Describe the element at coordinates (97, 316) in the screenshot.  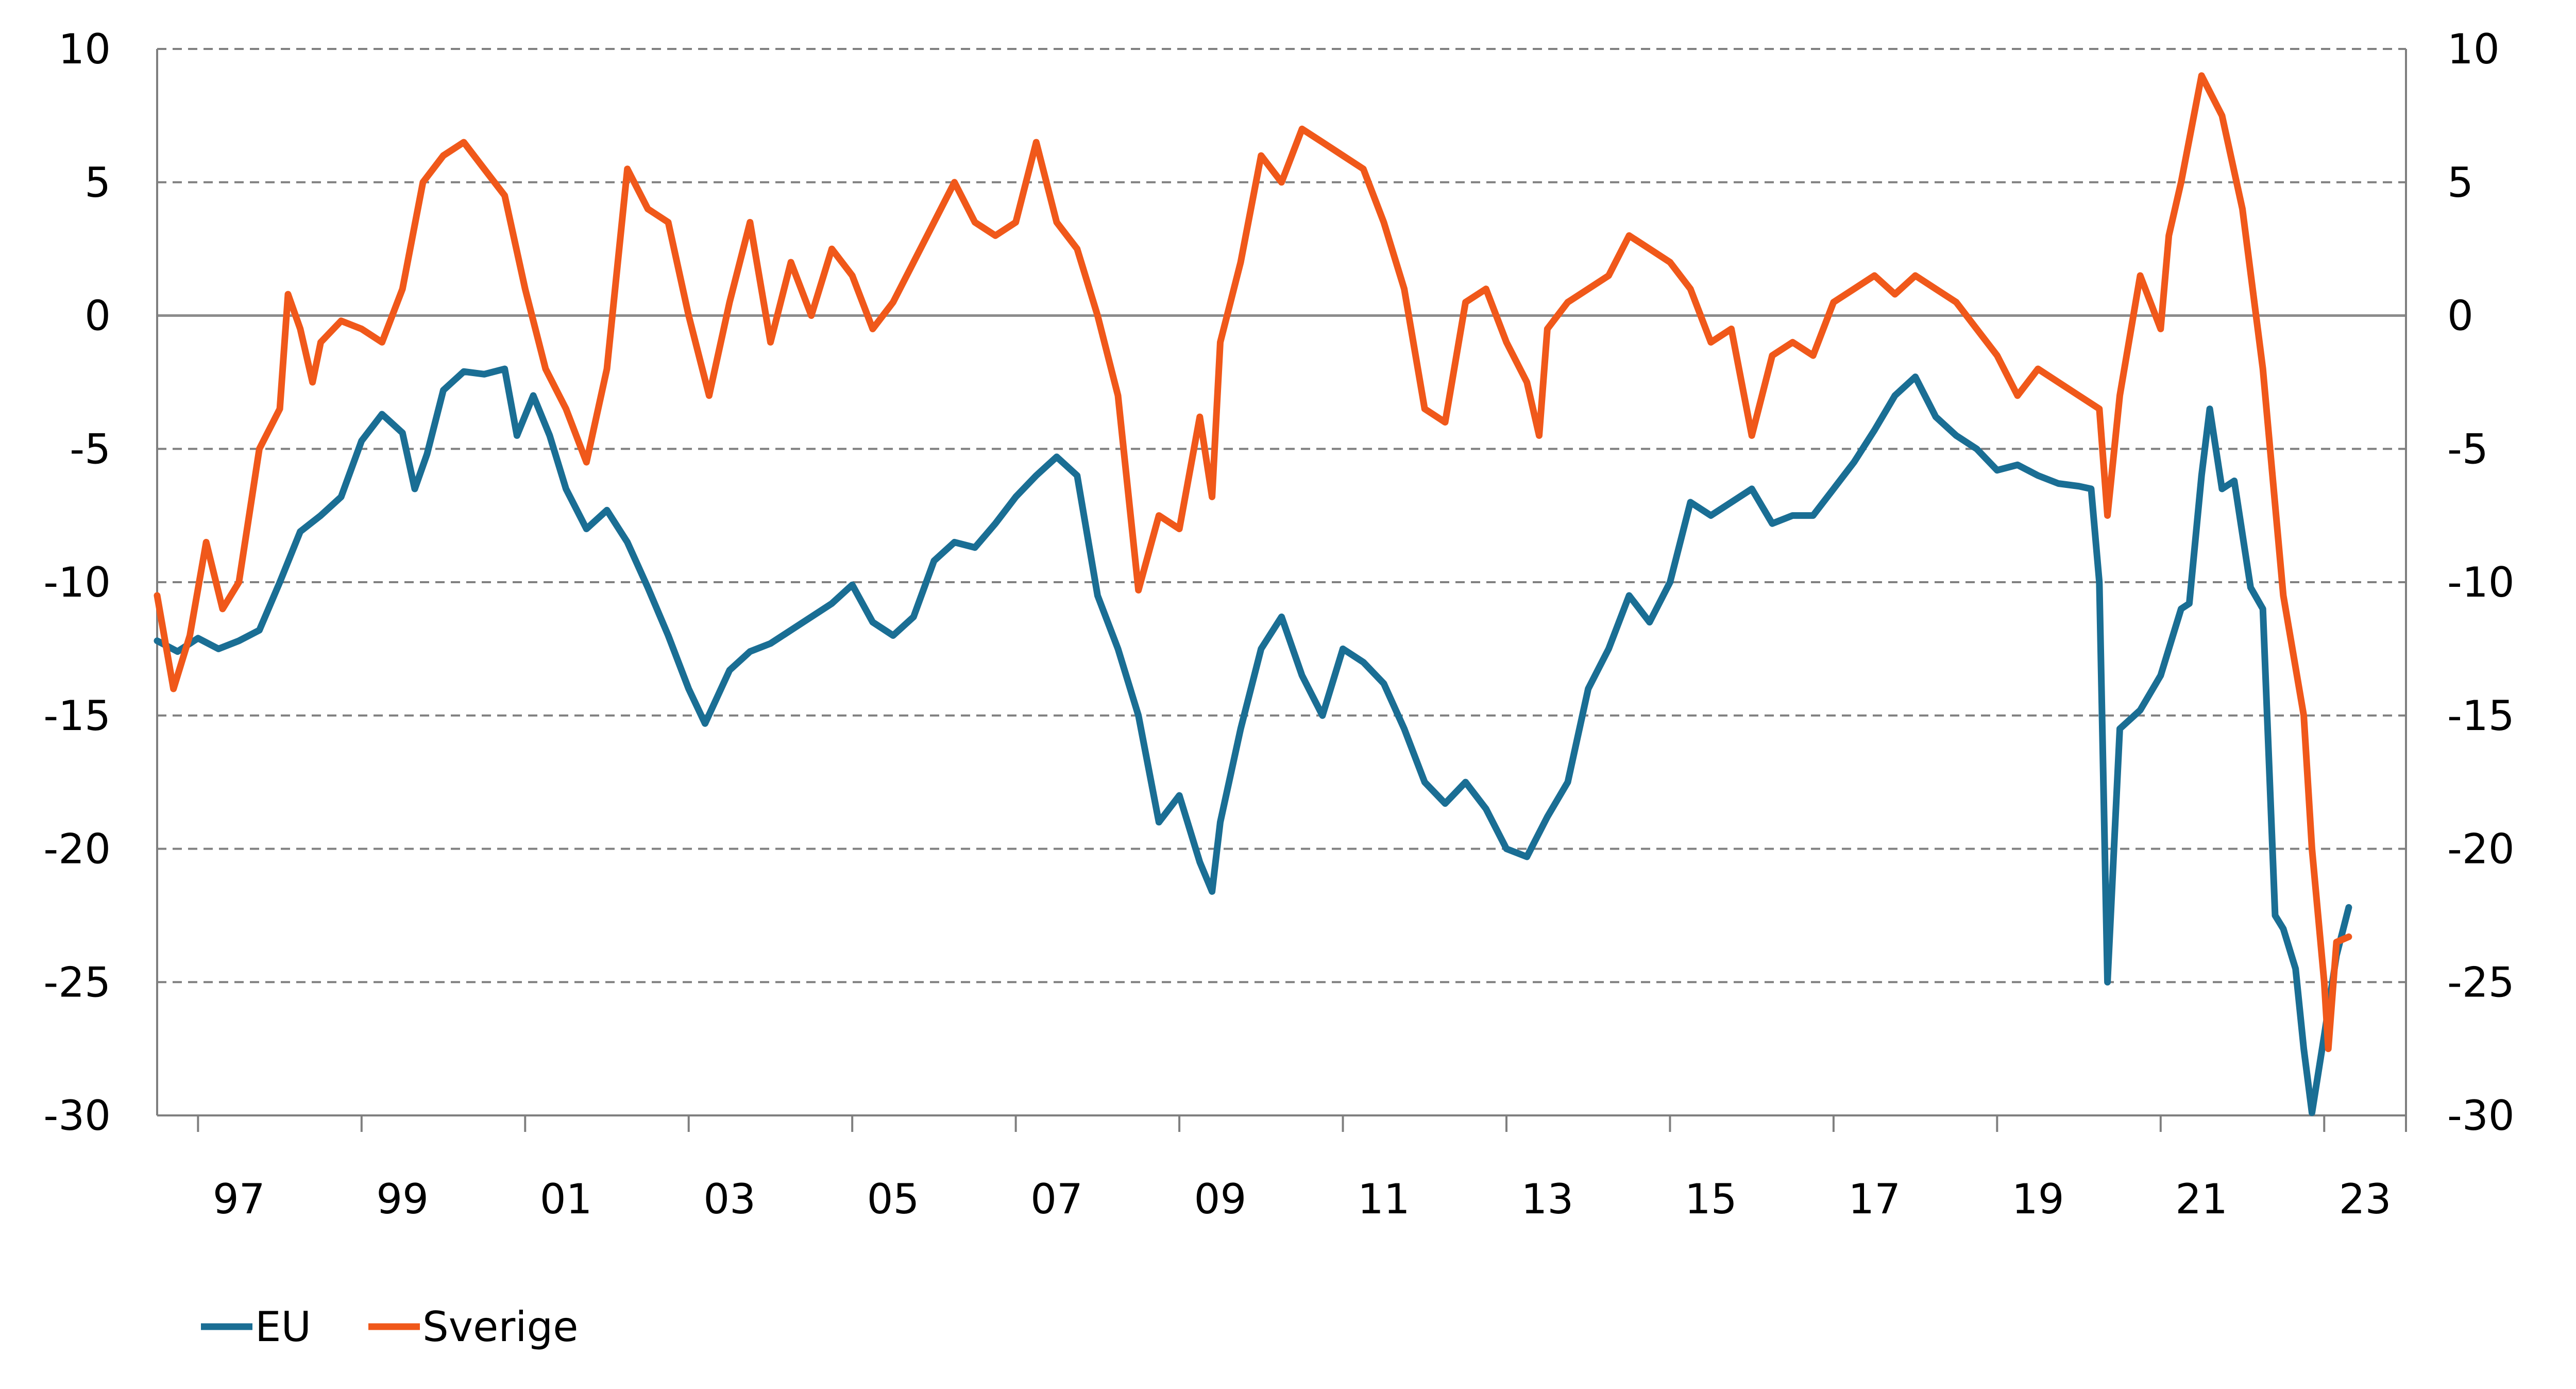
I see `y-tick-label-left: 0` at that location.